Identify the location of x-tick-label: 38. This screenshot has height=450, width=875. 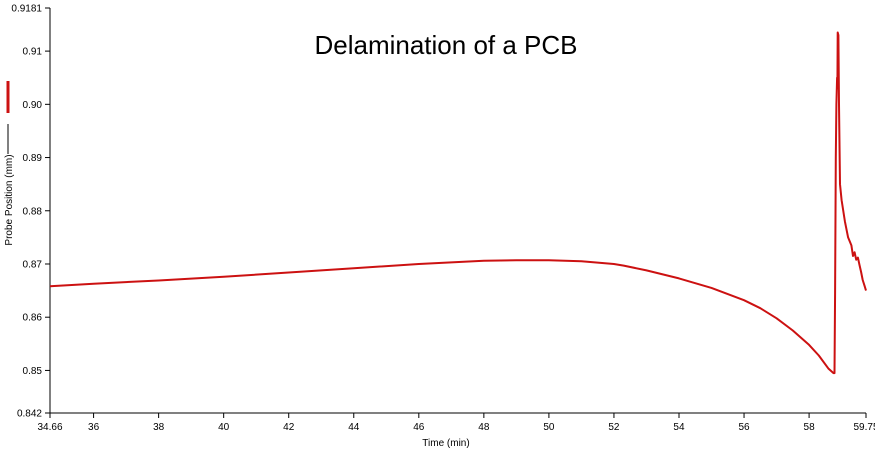
(159, 427).